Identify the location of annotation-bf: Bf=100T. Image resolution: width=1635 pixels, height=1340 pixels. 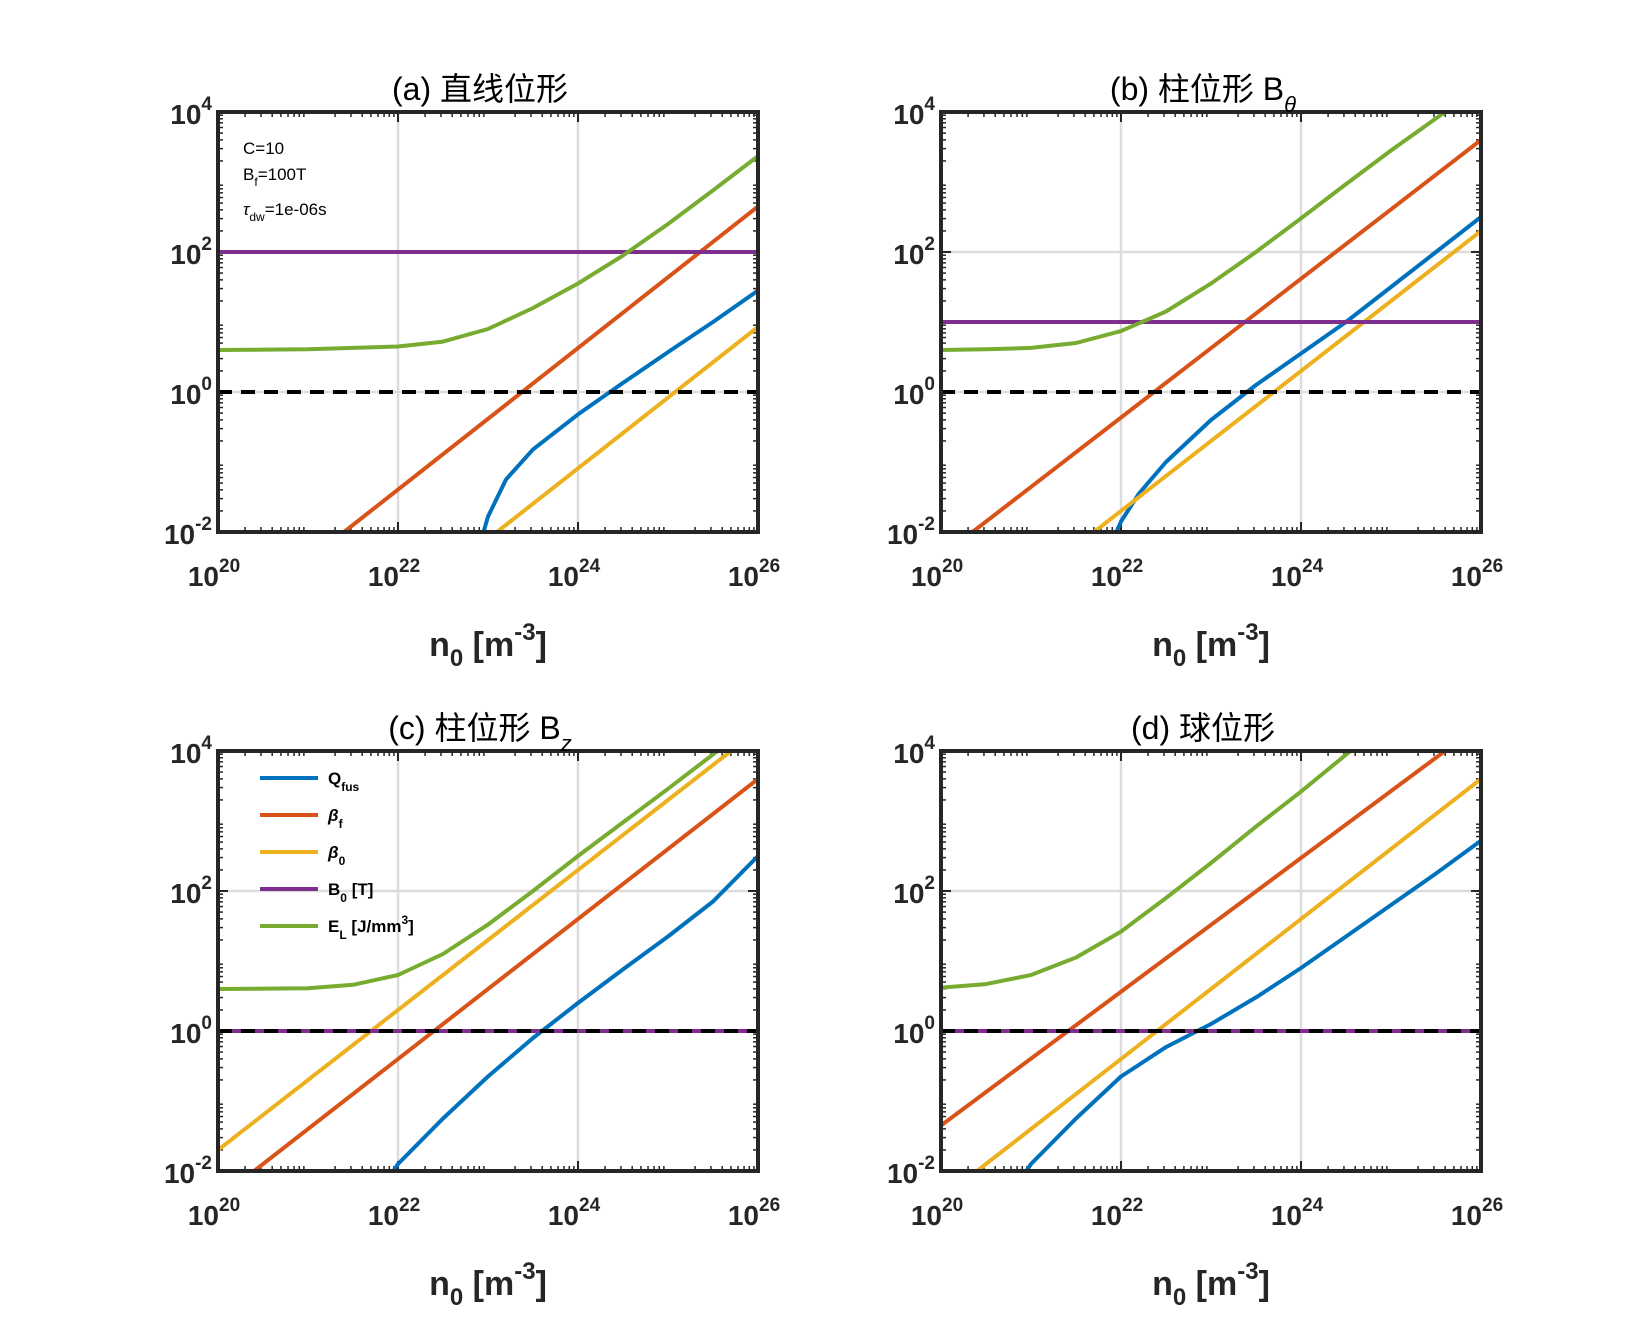
(274, 177).